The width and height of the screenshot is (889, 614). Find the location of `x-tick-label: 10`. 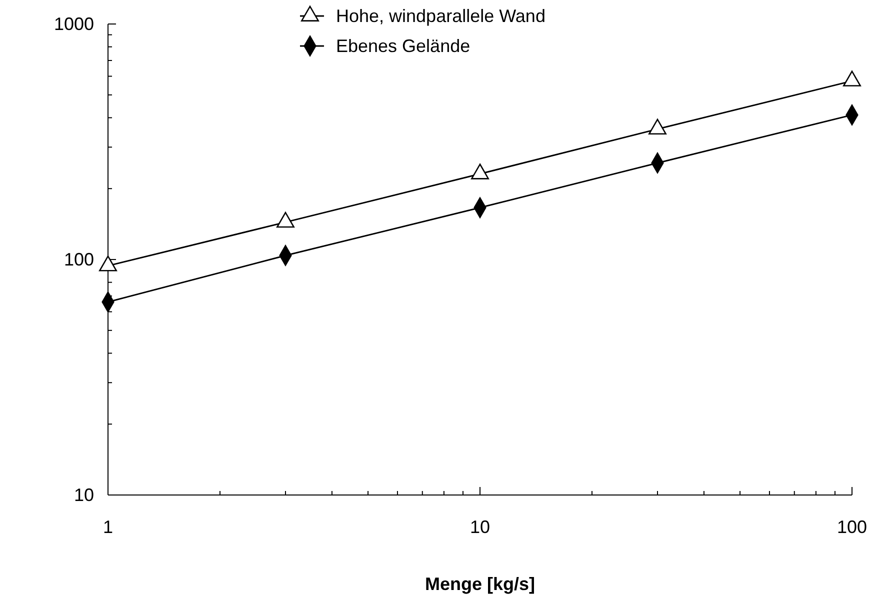

x-tick-label: 10 is located at coordinates (480, 526).